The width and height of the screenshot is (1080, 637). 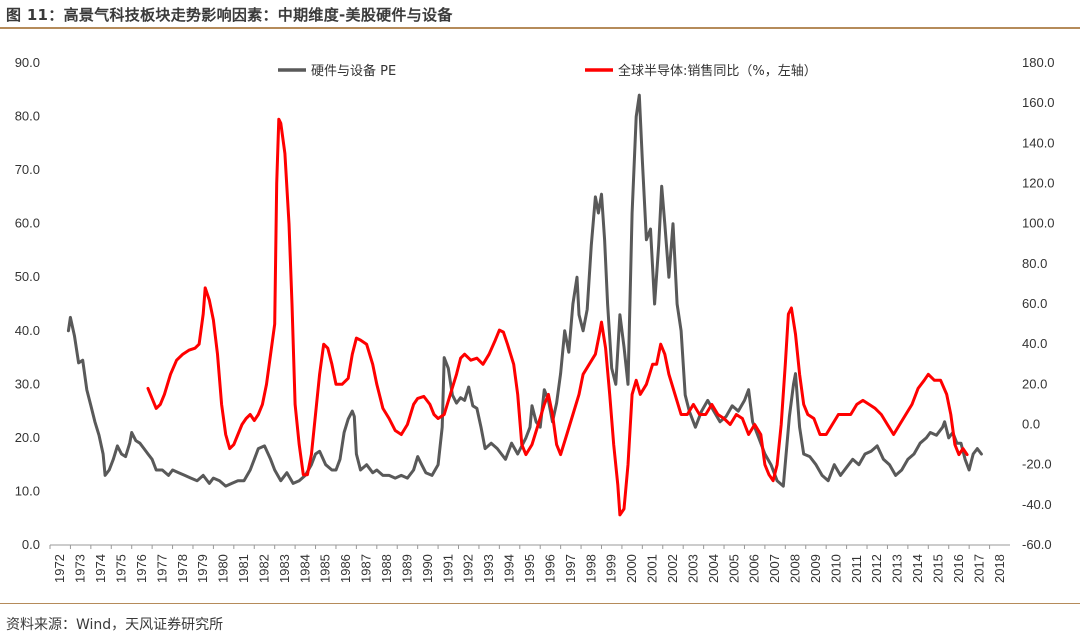 I want to click on figure-title: 图 11：高景气科技板块走势影响因素：中期维度-美股硬件与设备, so click(x=229, y=15).